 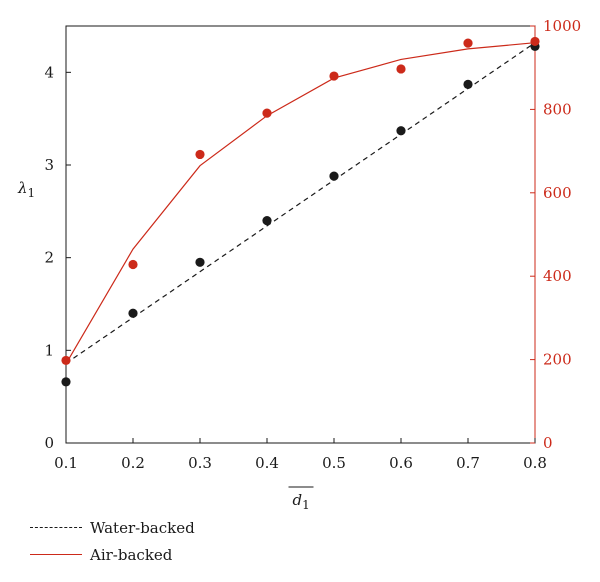 What do you see at coordinates (57, 257) in the screenshot?
I see `y-left-ticks: 0 1 2 3 4` at bounding box center [57, 257].